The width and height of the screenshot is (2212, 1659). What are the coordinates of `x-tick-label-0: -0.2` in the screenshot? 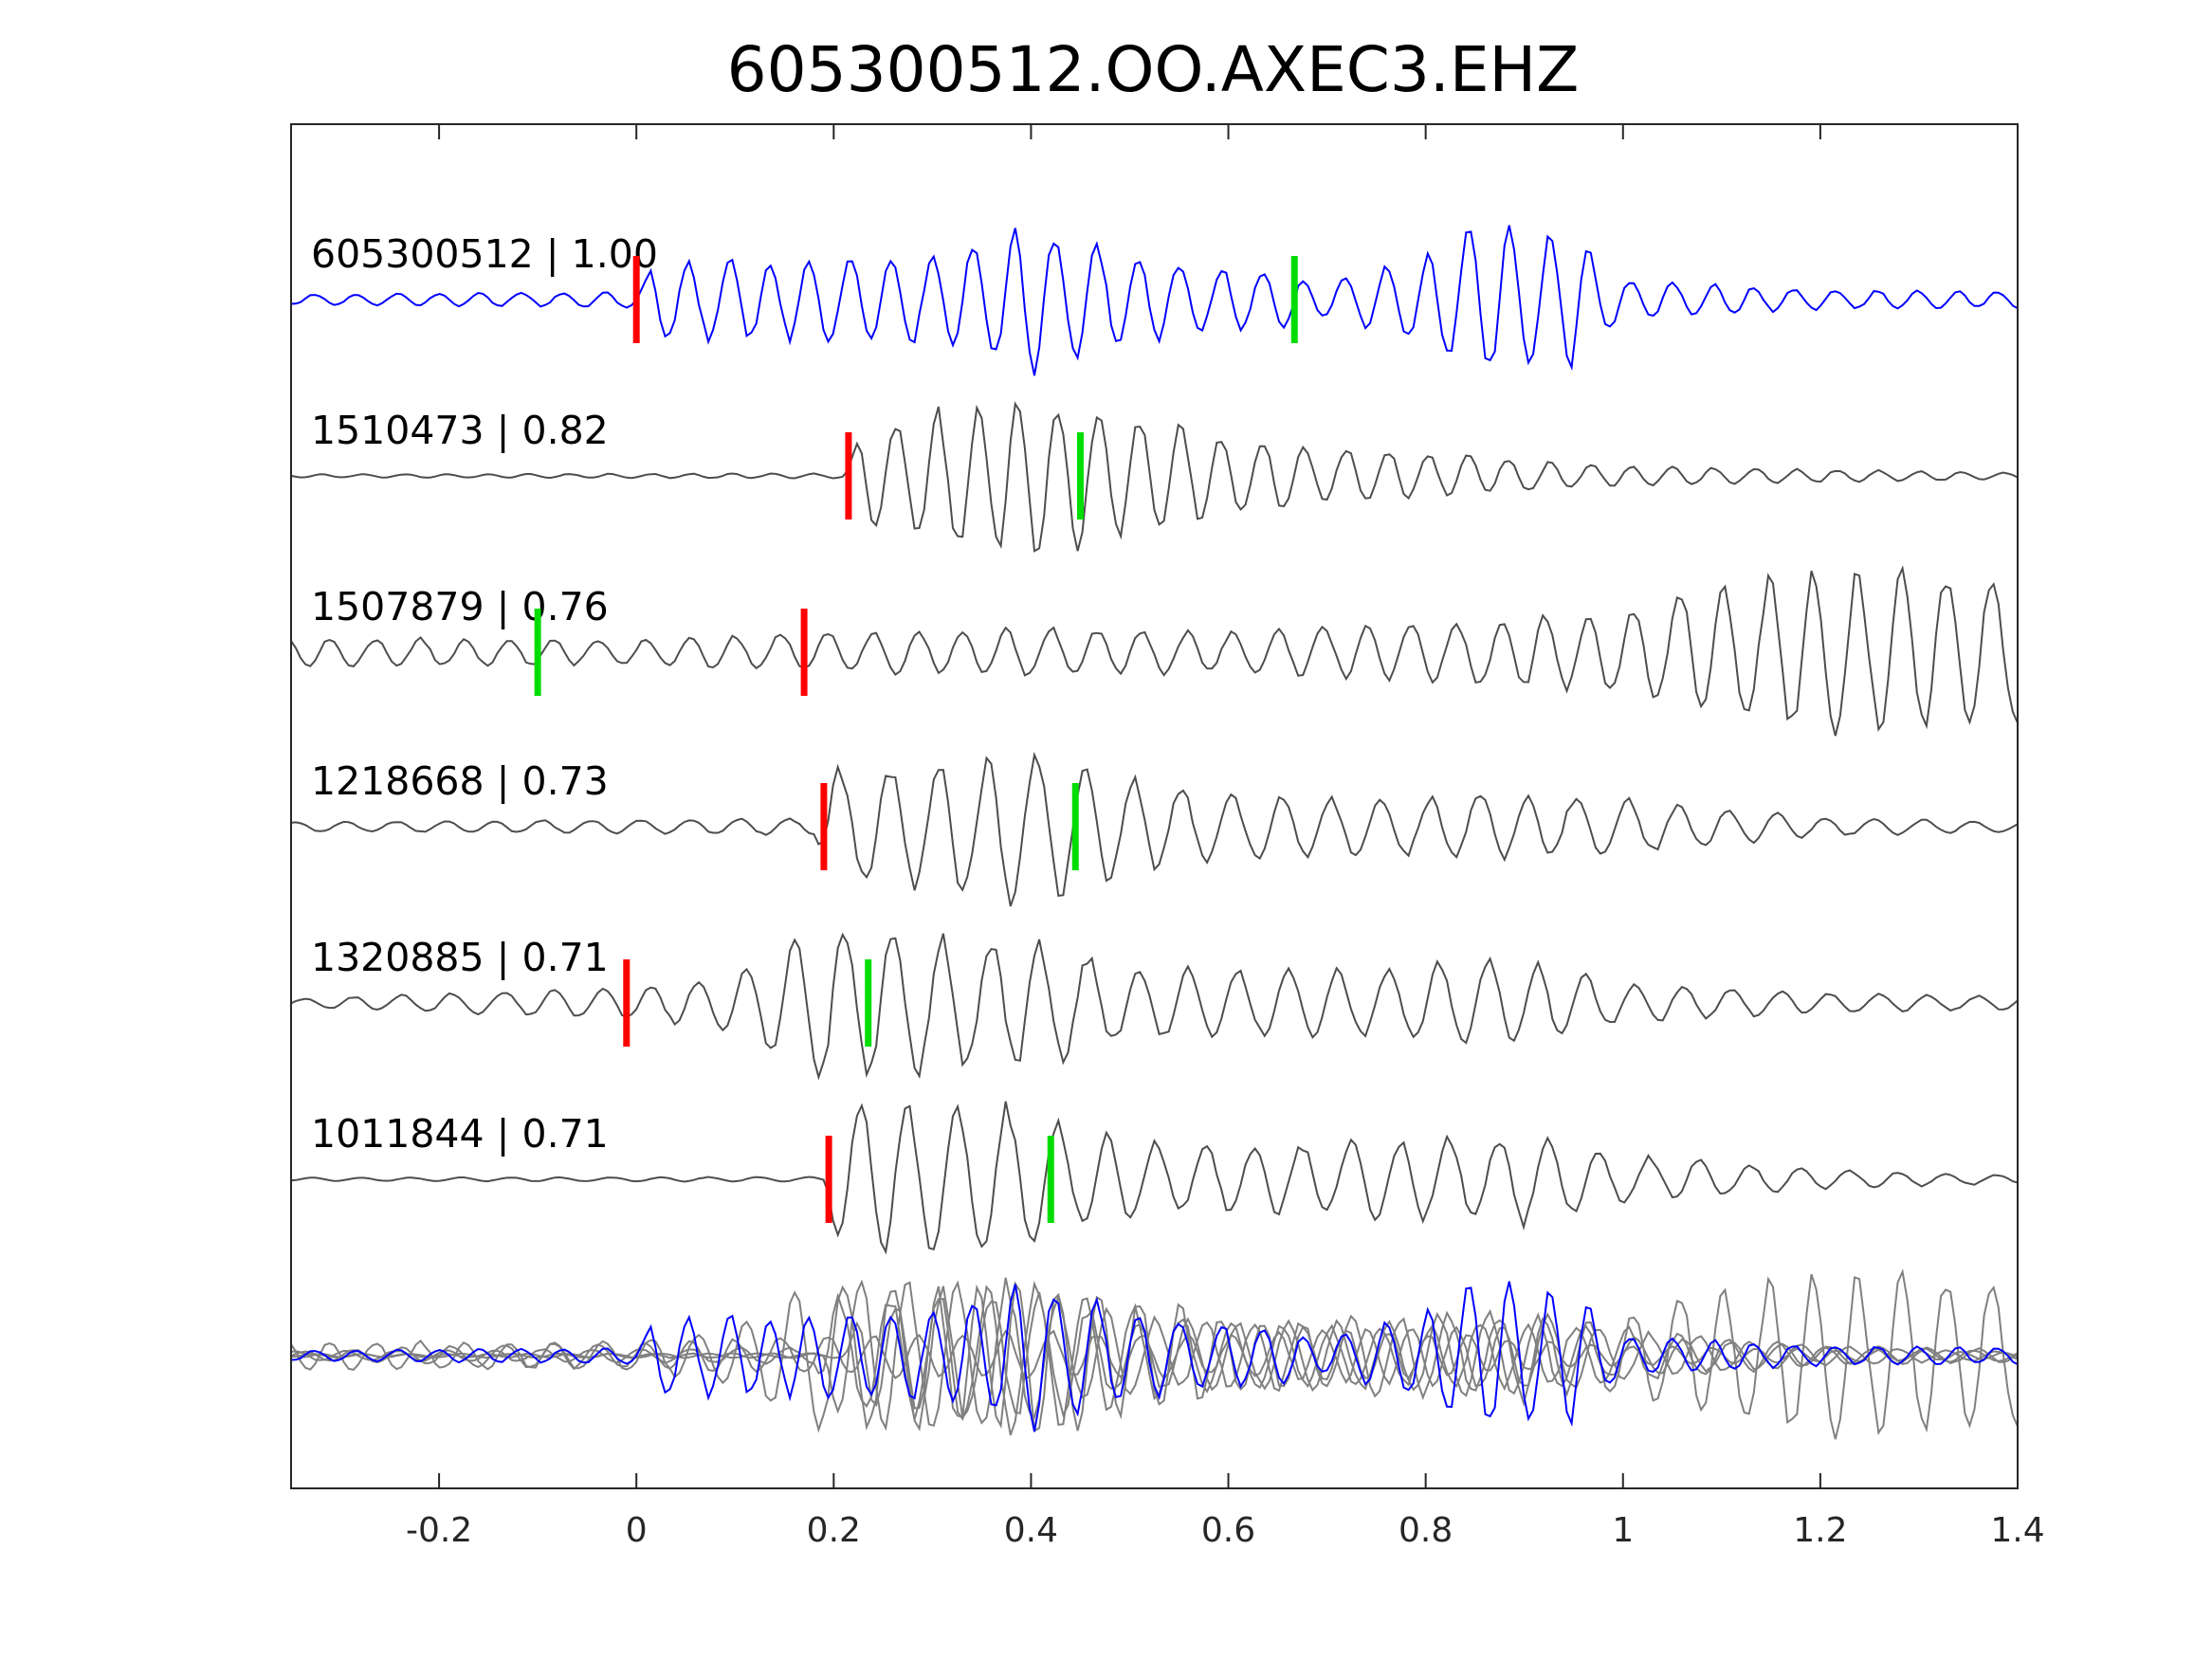 It's located at (439, 1530).